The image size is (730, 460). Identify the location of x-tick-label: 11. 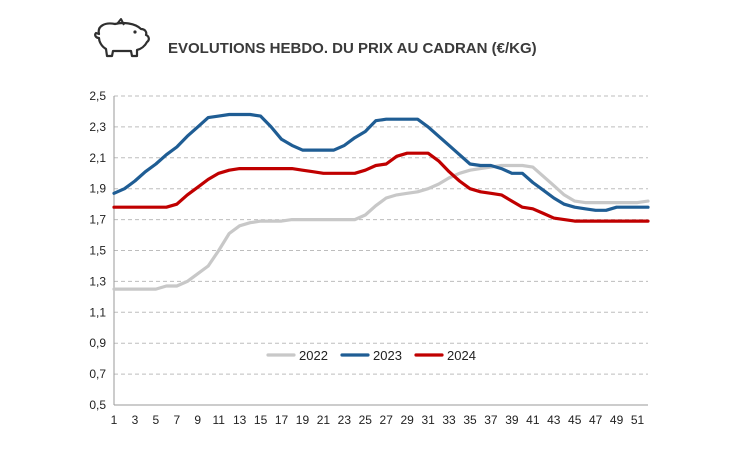
(218, 420).